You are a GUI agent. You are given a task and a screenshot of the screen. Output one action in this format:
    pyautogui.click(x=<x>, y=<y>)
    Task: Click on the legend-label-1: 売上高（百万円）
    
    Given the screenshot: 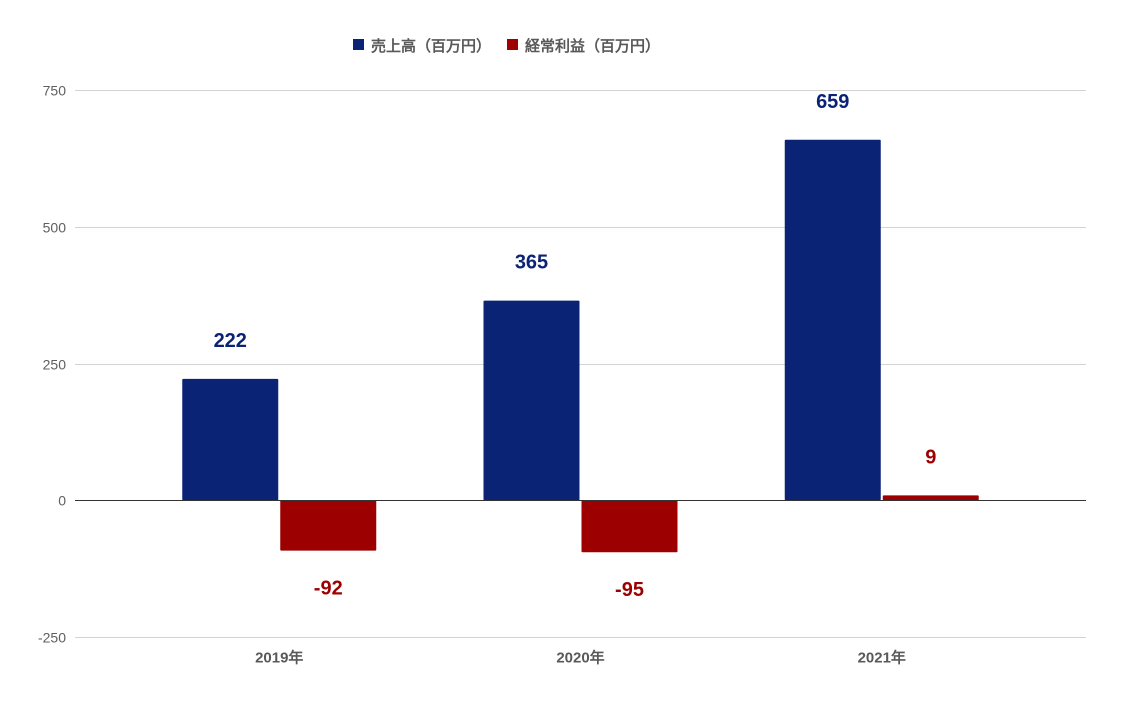 What is the action you would take?
    pyautogui.click(x=431, y=46)
    